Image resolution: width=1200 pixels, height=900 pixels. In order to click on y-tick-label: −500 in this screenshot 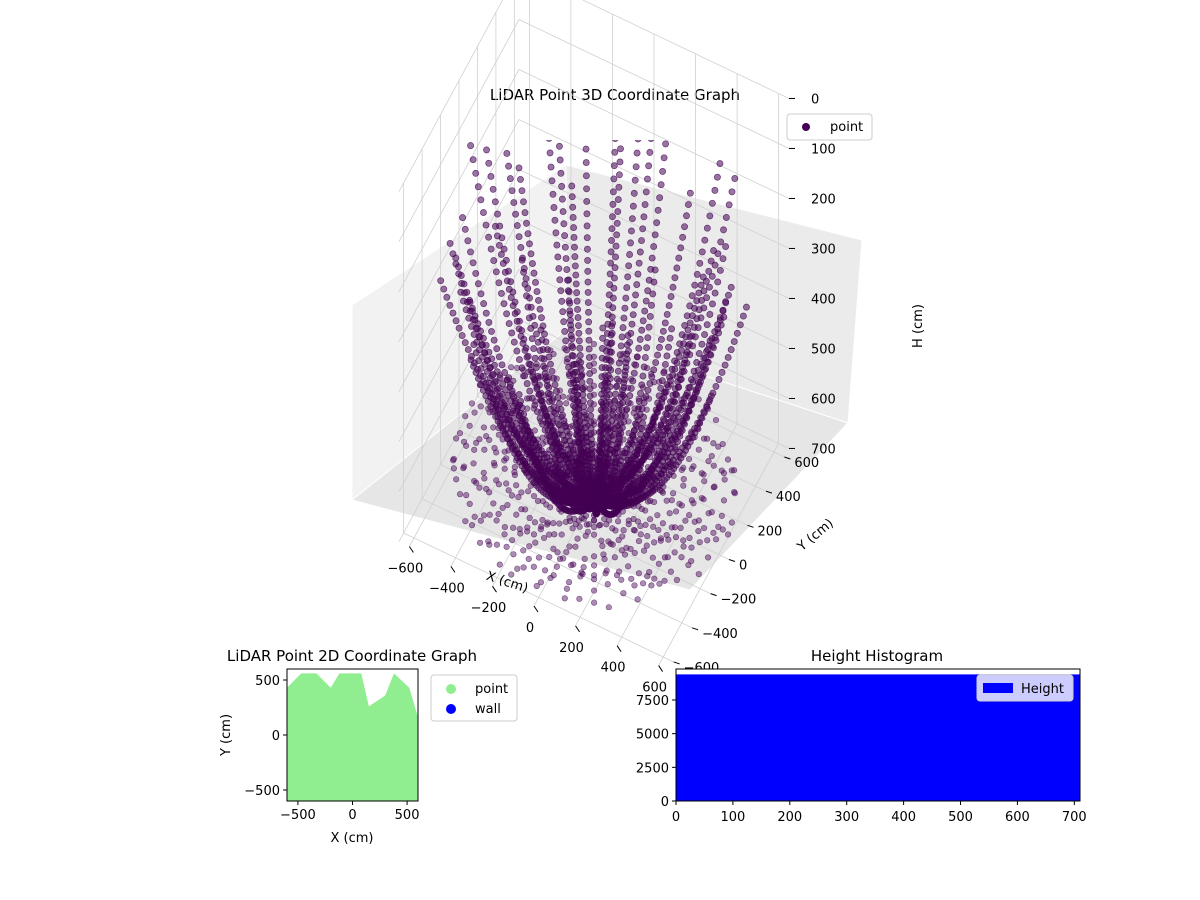, I will do `click(262, 791)`.